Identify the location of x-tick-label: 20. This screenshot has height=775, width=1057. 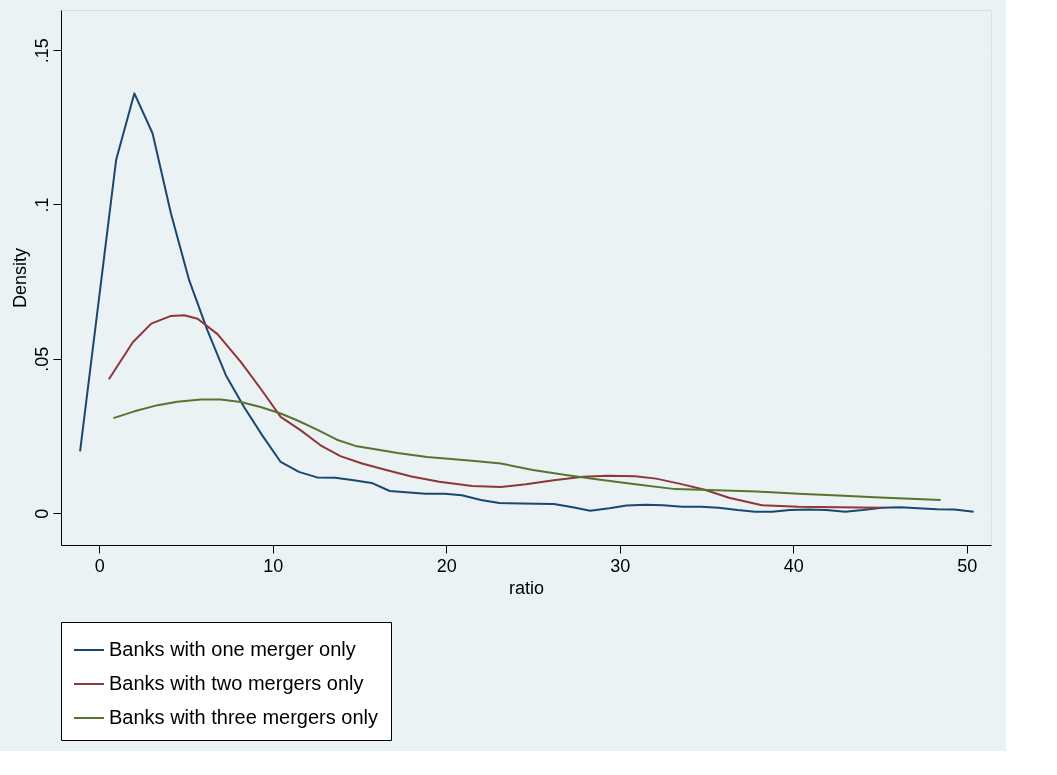
(446, 565).